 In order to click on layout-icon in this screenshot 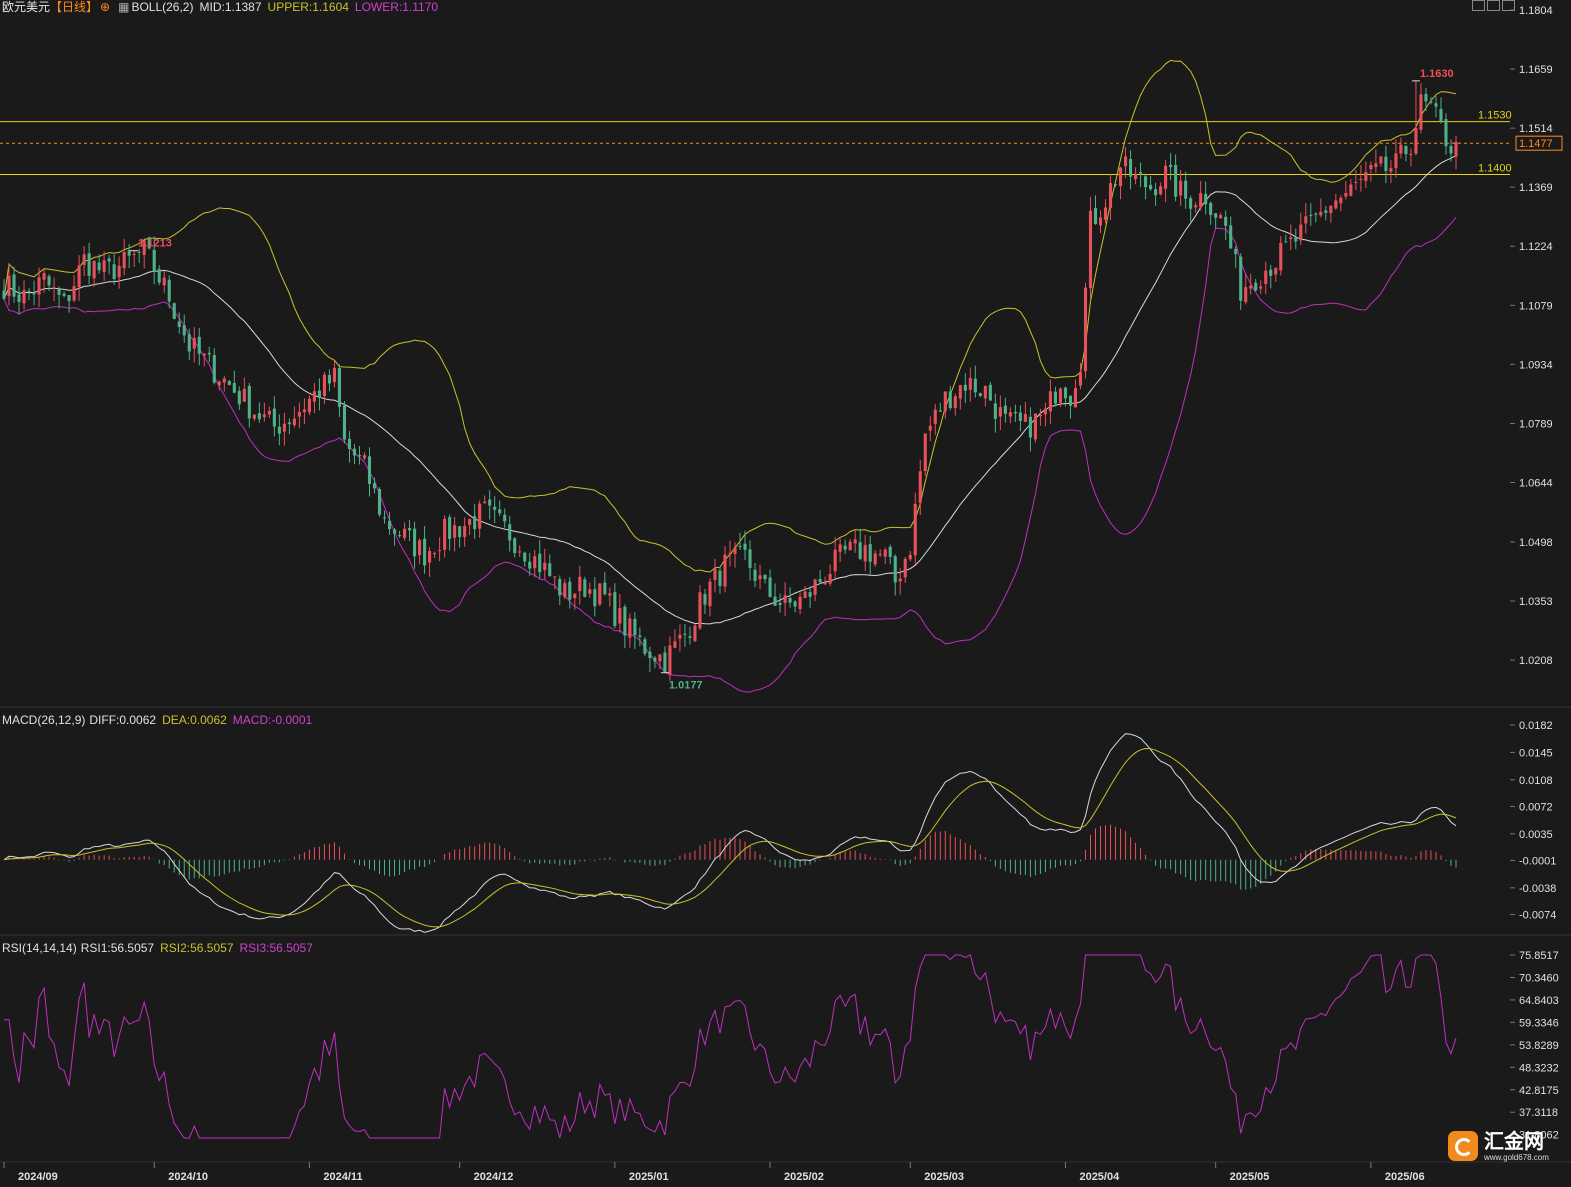, I will do `click(1478, 5)`.